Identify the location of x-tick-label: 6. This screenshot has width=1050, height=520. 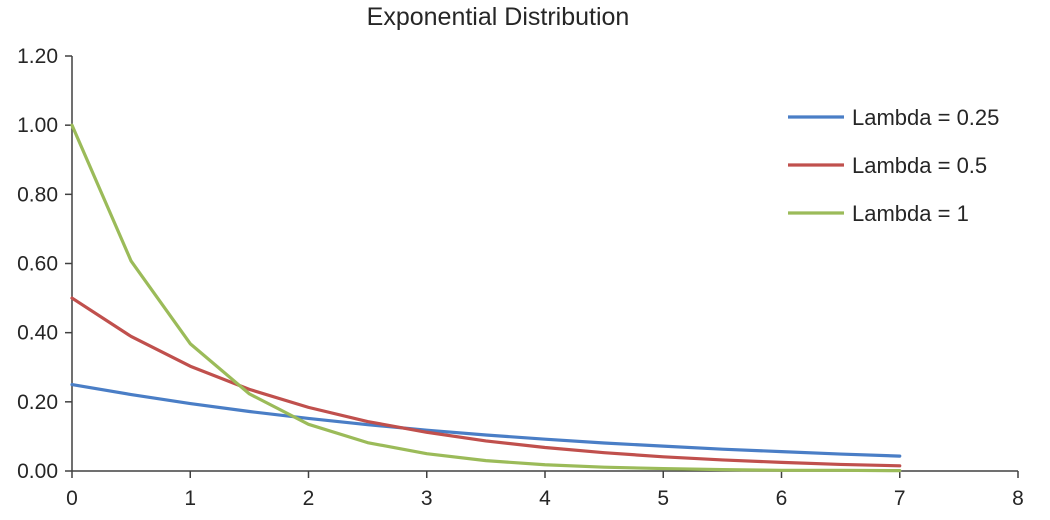
(782, 498).